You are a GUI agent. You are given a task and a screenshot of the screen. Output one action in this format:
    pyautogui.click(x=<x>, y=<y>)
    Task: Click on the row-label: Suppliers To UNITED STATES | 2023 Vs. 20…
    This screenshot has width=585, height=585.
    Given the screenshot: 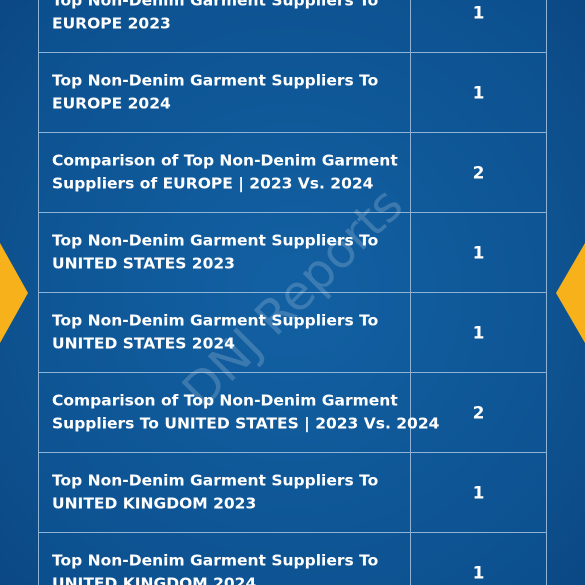 What is the action you would take?
    pyautogui.click(x=246, y=424)
    